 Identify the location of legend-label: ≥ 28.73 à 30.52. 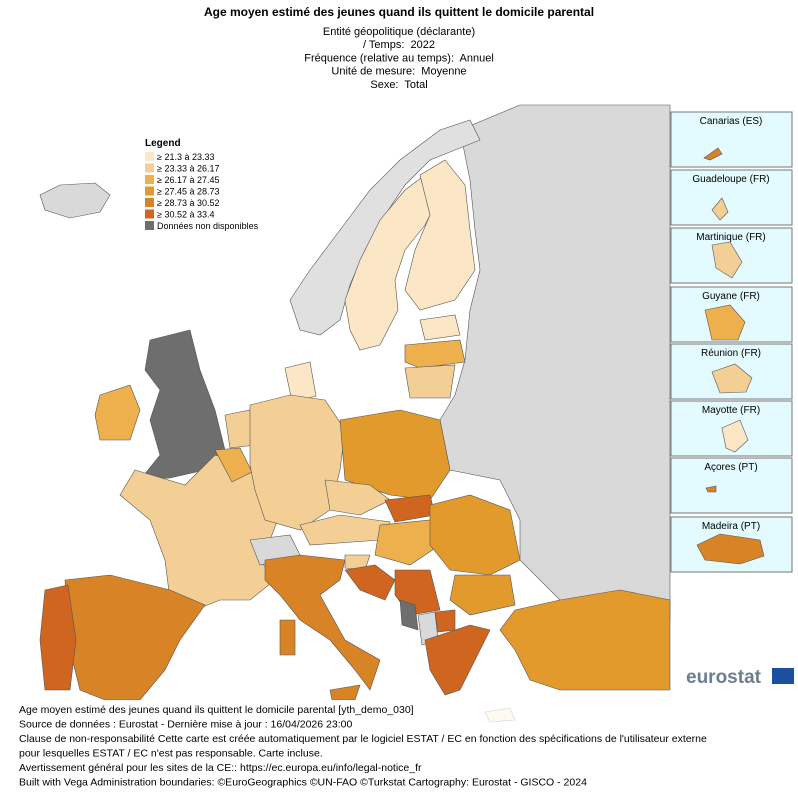
(188, 203).